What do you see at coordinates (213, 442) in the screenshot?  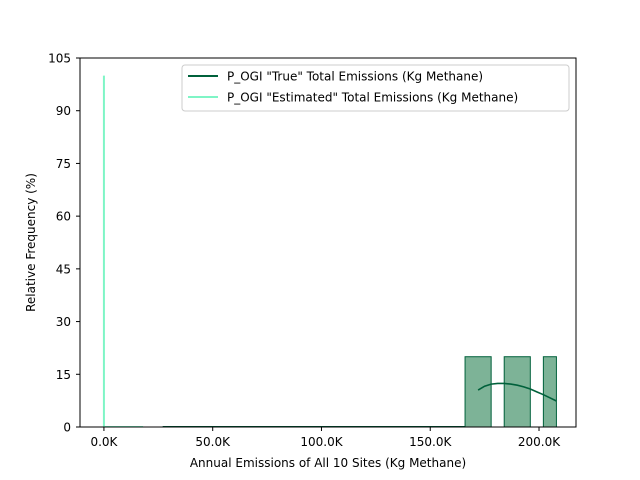 I see `x-tick-label: 50.0K` at bounding box center [213, 442].